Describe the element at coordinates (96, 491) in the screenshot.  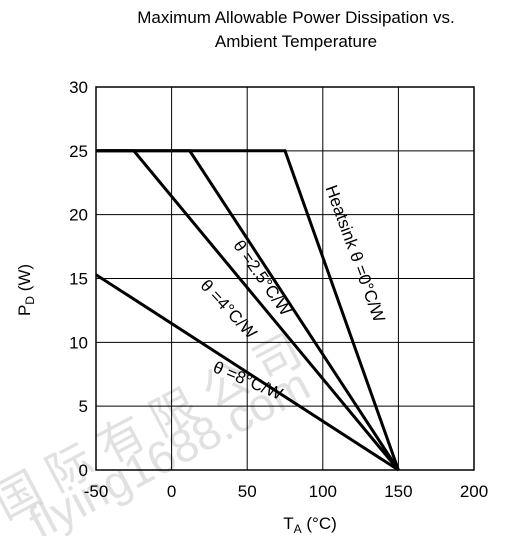
I see `x-tick-label: -50` at that location.